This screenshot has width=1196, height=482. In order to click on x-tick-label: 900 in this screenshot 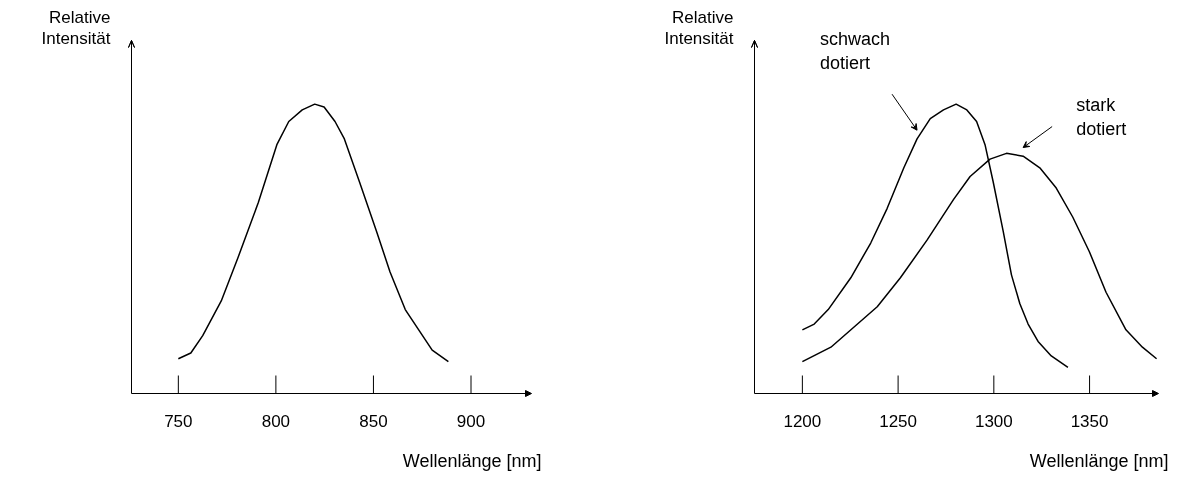, I will do `click(471, 421)`.